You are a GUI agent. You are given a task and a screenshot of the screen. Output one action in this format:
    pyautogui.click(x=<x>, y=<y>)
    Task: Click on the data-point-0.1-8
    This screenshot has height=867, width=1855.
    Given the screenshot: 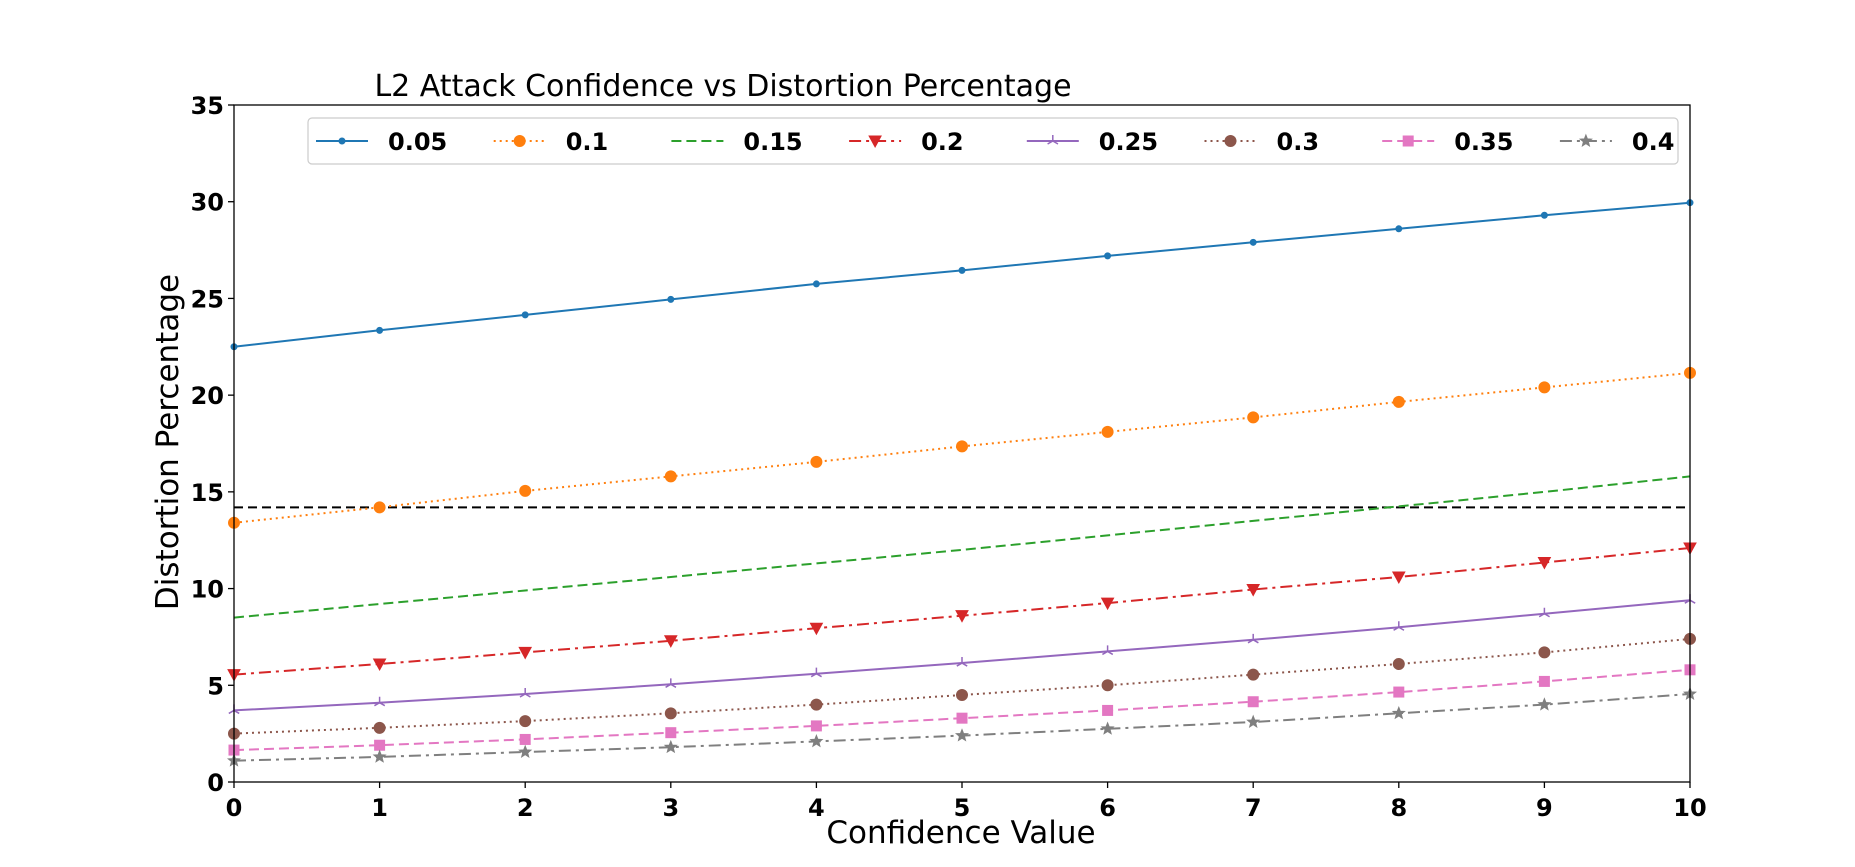 What is the action you would take?
    pyautogui.click(x=1398, y=401)
    